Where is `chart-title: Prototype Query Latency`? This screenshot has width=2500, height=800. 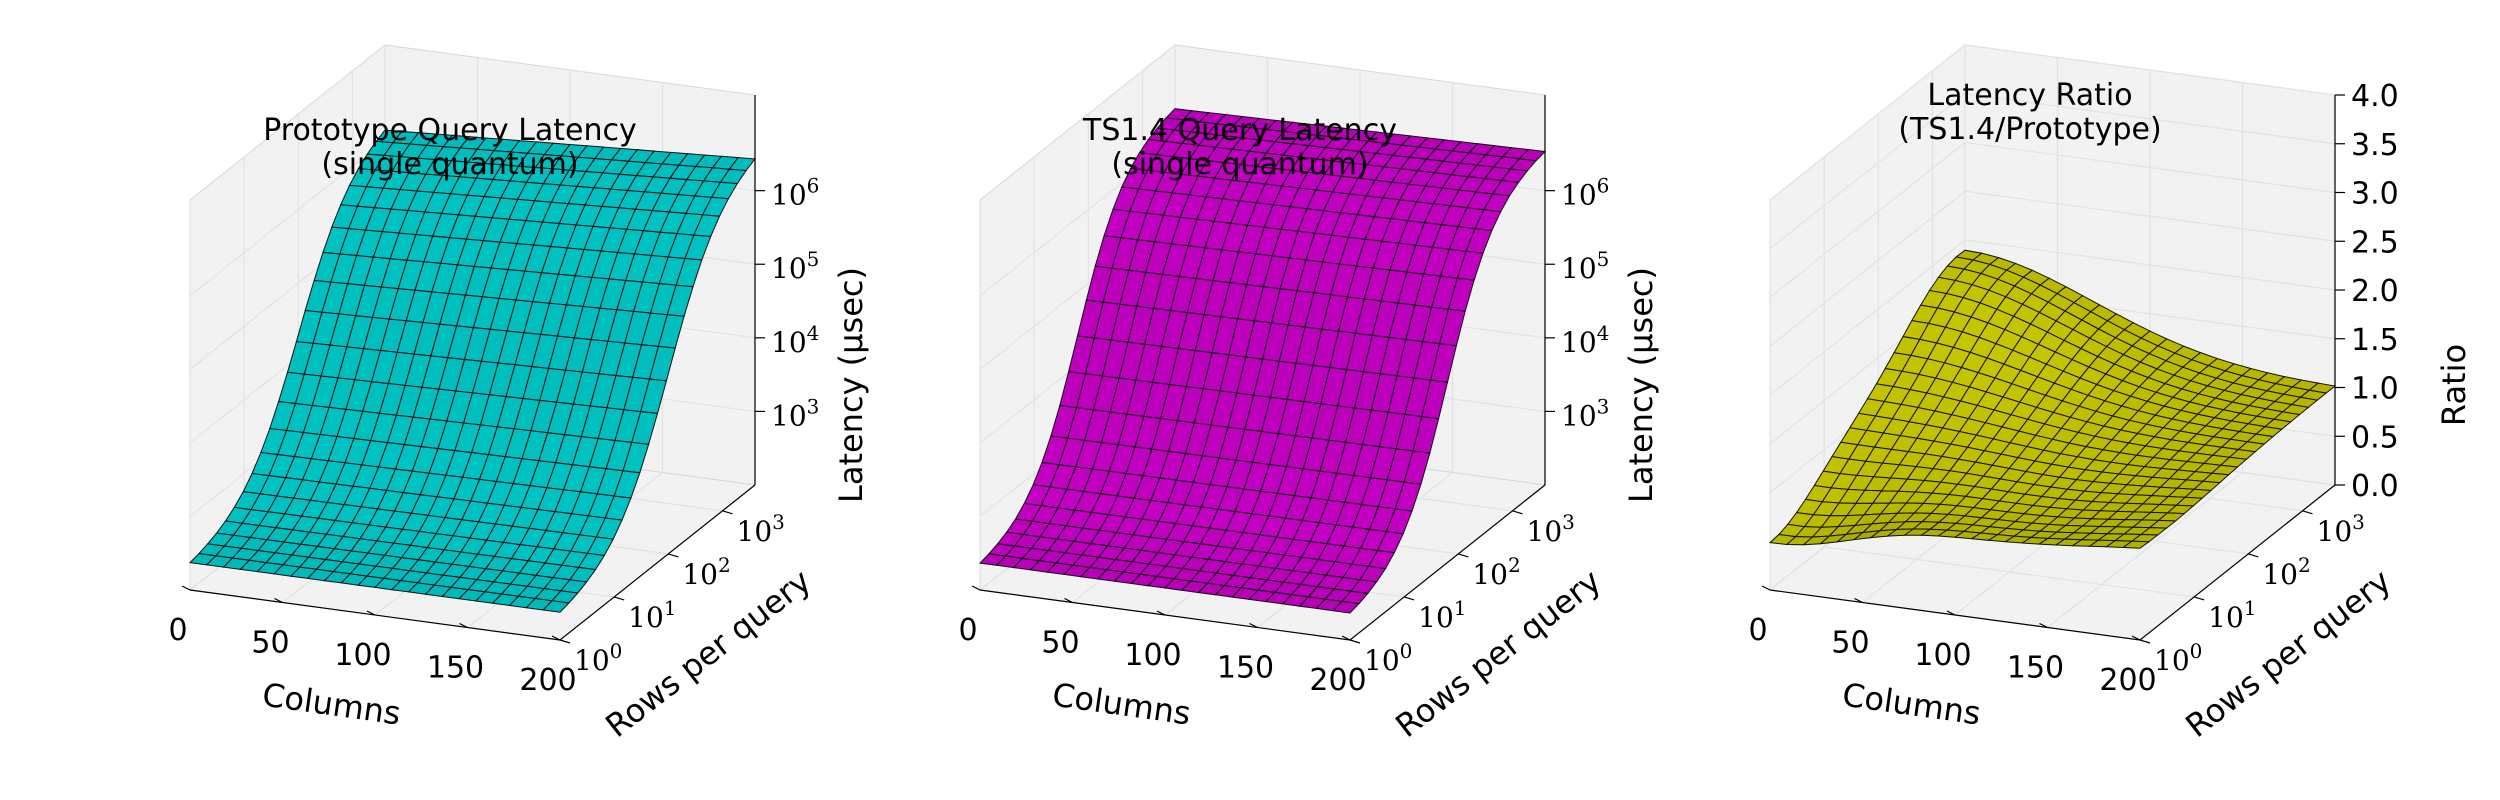 chart-title: Prototype Query Latency is located at coordinates (450, 130).